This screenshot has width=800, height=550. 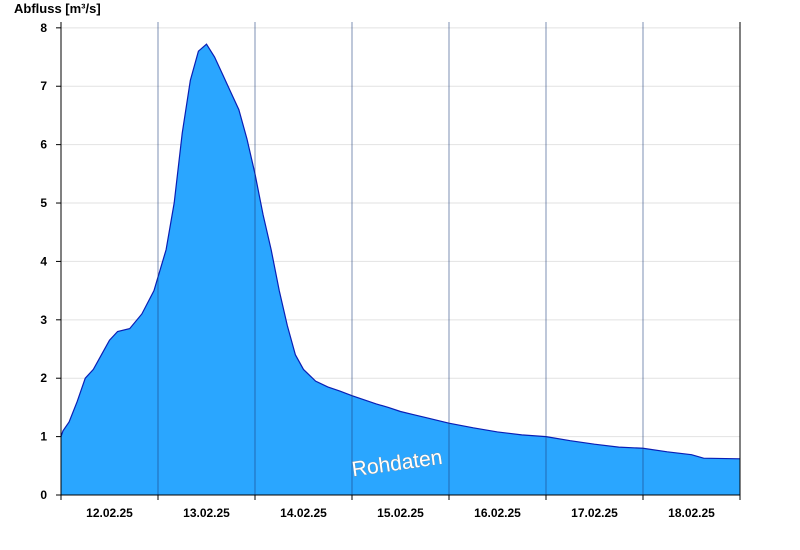 What do you see at coordinates (43, 320) in the screenshot?
I see `y-tick-label: 3` at bounding box center [43, 320].